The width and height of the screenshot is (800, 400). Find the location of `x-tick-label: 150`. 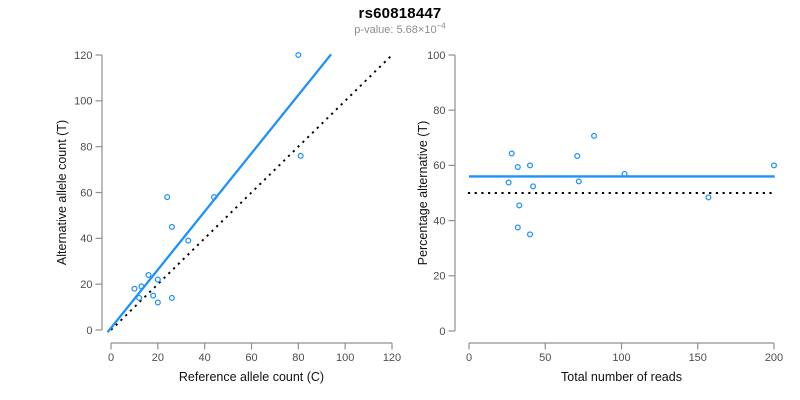

x-tick-label: 150 is located at coordinates (698, 358).